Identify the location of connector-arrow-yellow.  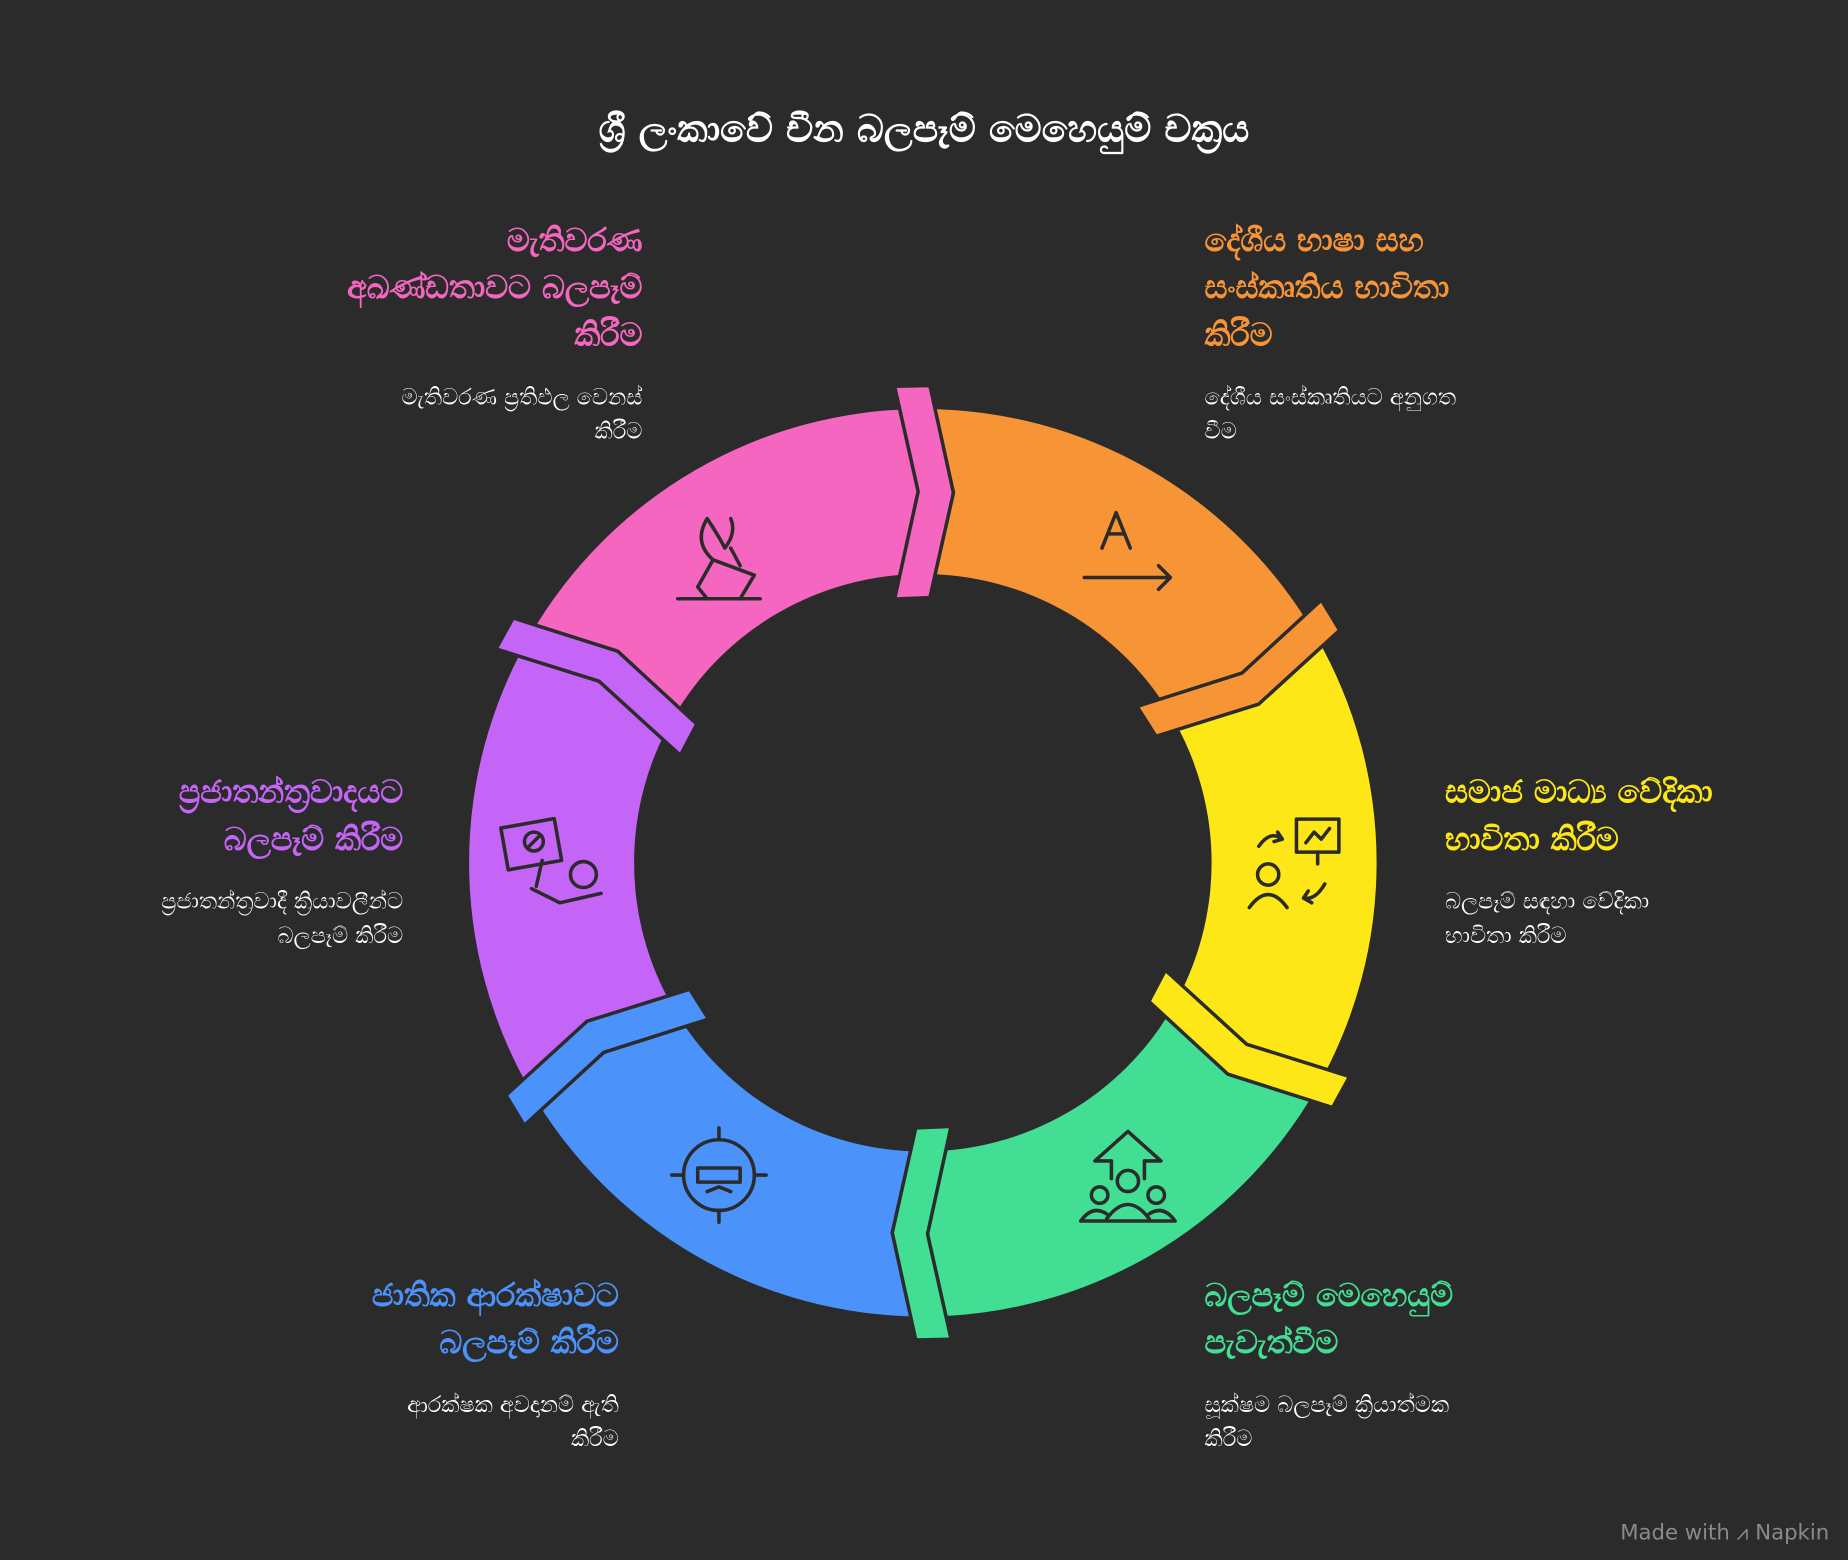
(1249, 1039).